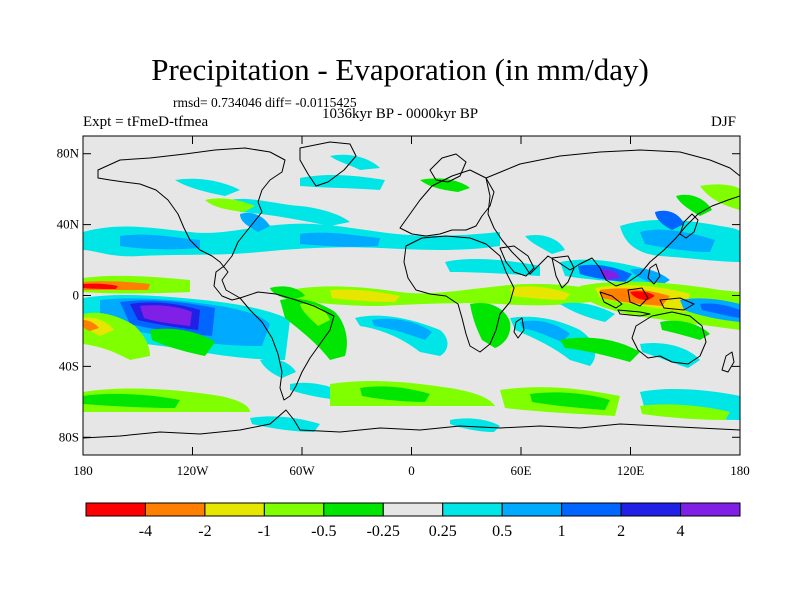 The width and height of the screenshot is (800, 600). What do you see at coordinates (562, 531) in the screenshot?
I see `colorbar-label: 1` at bounding box center [562, 531].